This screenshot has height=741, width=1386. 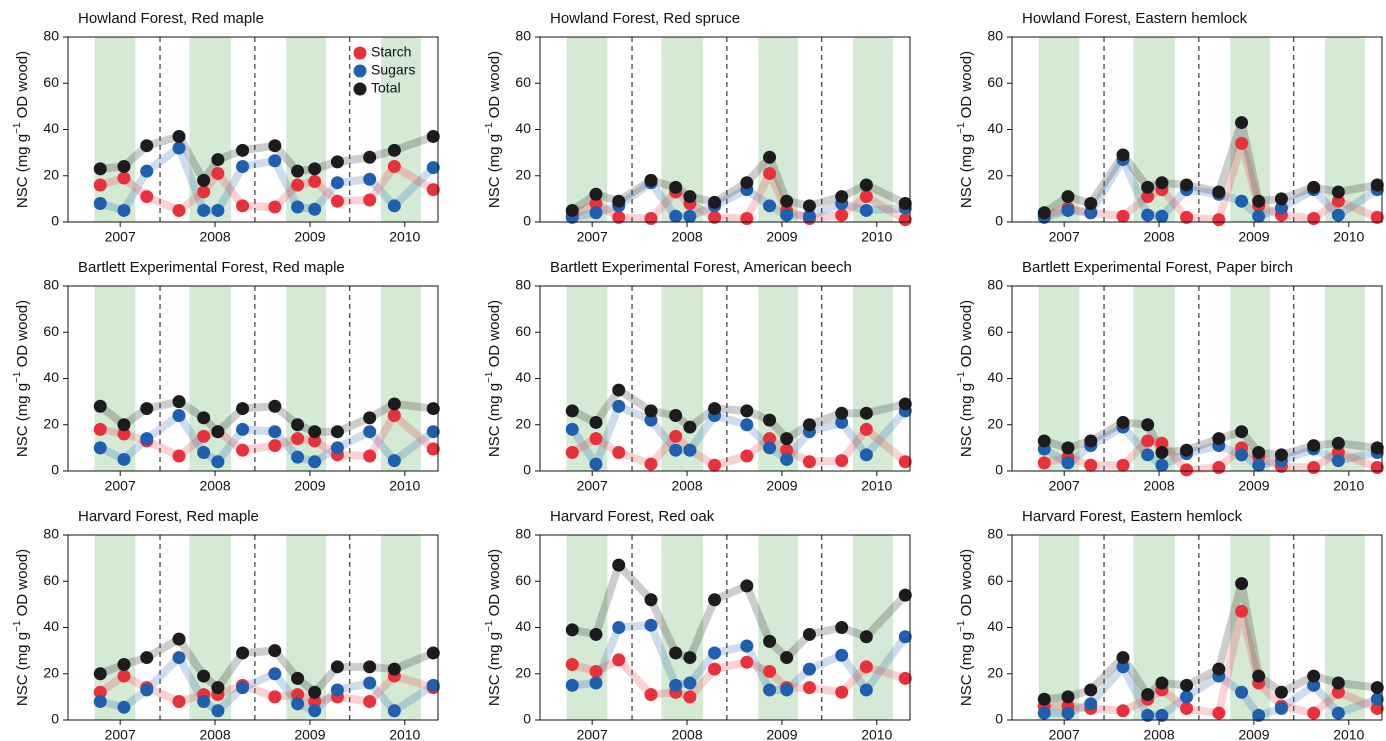 I want to click on y-axis-label-part: OD wood), so click(x=494, y=87).